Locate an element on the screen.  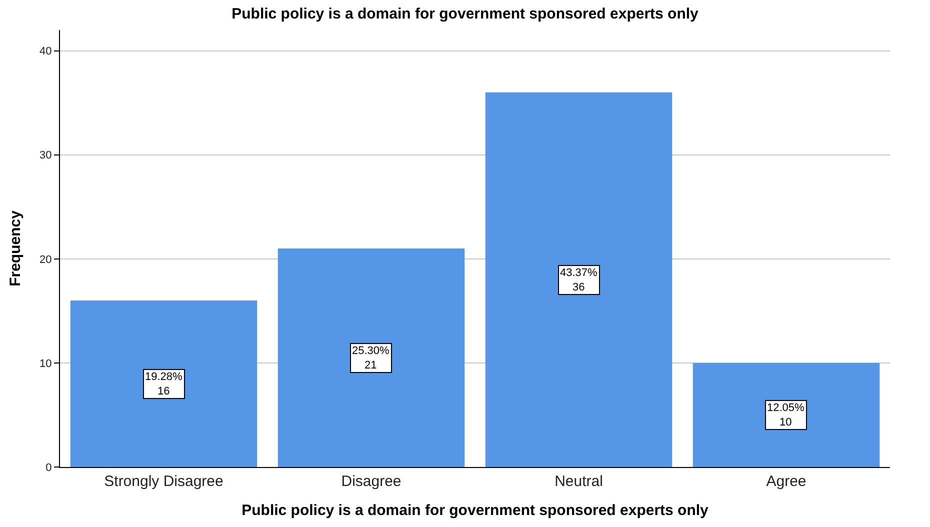
x-tick-label: Strongly Disagree is located at coordinates (164, 481).